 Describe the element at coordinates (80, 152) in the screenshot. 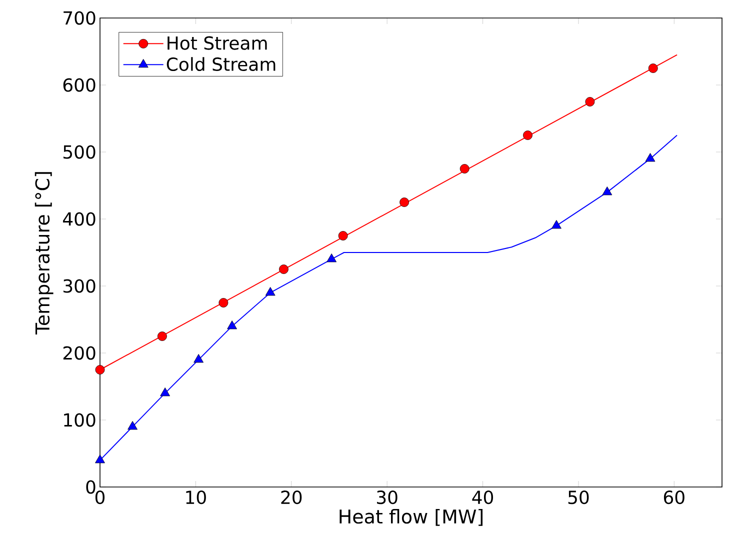

I see `y-tick-label: 500` at that location.